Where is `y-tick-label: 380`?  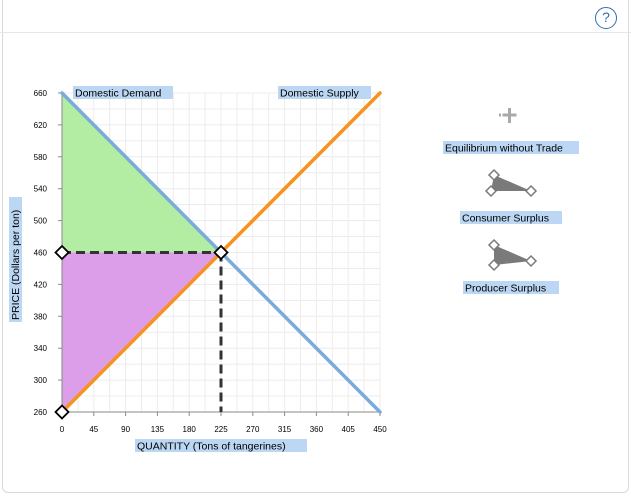
y-tick-label: 380 is located at coordinates (41, 316).